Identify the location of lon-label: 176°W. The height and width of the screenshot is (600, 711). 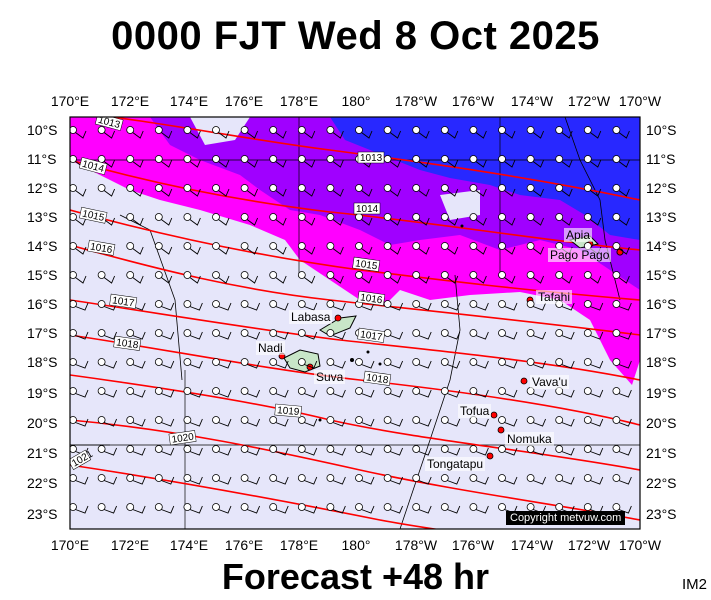
(473, 545).